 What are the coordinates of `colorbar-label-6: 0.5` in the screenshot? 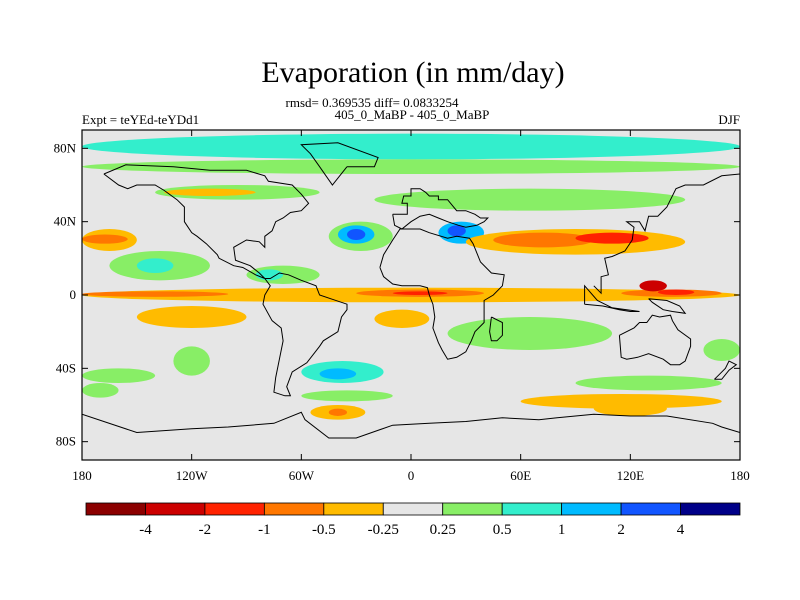 It's located at (502, 530).